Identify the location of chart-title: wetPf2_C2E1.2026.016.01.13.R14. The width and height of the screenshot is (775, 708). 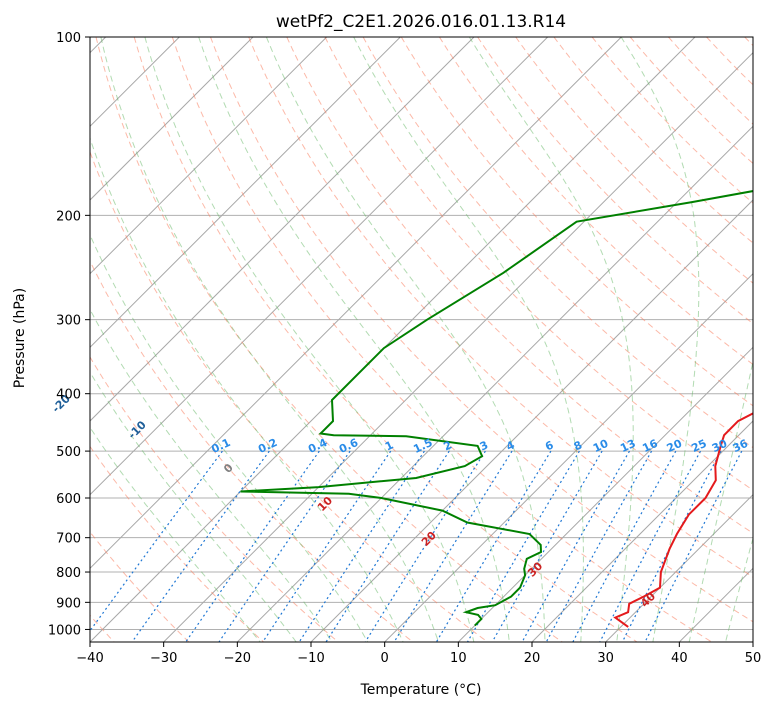
(421, 22).